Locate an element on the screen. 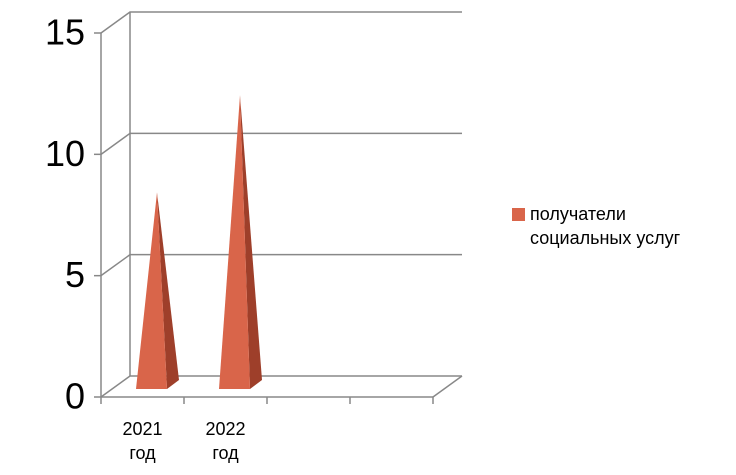  y-tick-label: 5 is located at coordinates (75, 274).